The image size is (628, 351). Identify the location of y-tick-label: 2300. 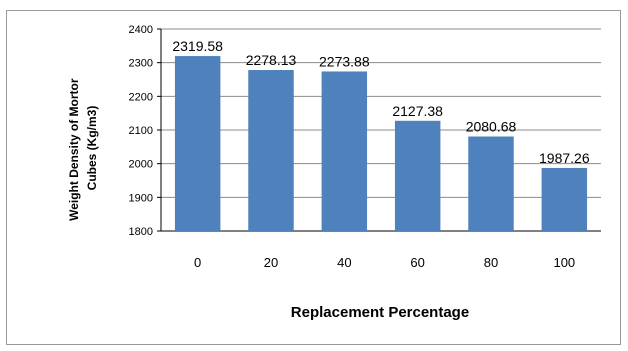
(141, 64).